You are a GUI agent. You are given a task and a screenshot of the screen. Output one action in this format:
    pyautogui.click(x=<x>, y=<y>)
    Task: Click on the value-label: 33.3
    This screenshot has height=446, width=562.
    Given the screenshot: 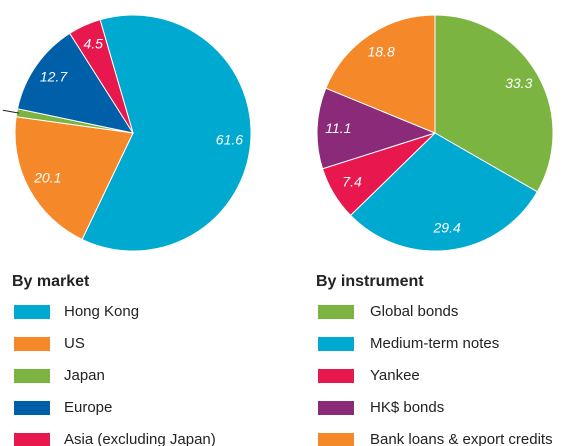 What is the action you would take?
    pyautogui.click(x=518, y=83)
    